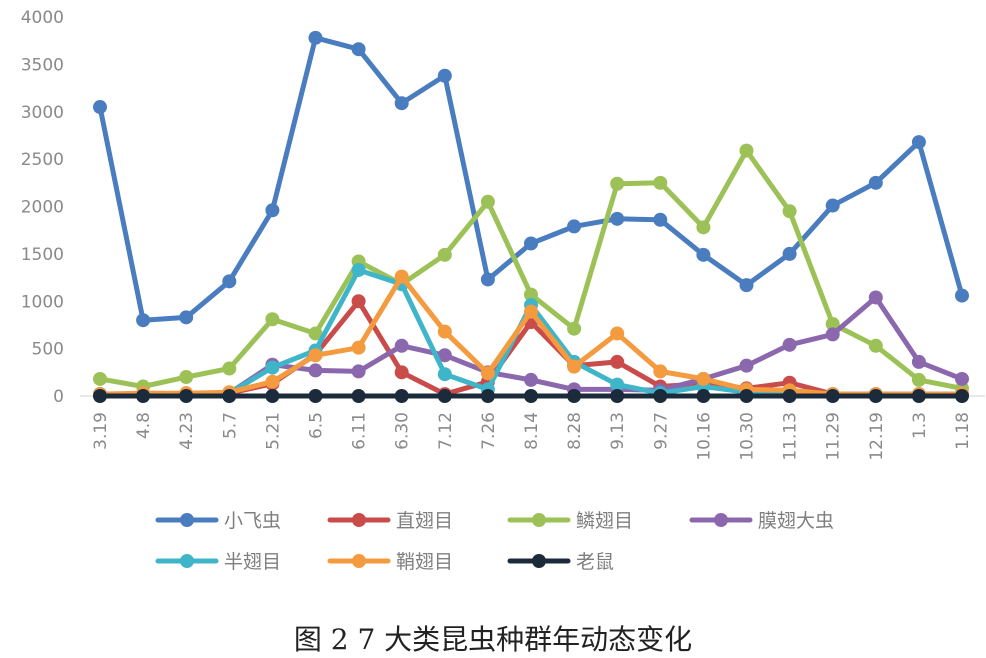  I want to click on x-tick-label: 6.5, so click(317, 425).